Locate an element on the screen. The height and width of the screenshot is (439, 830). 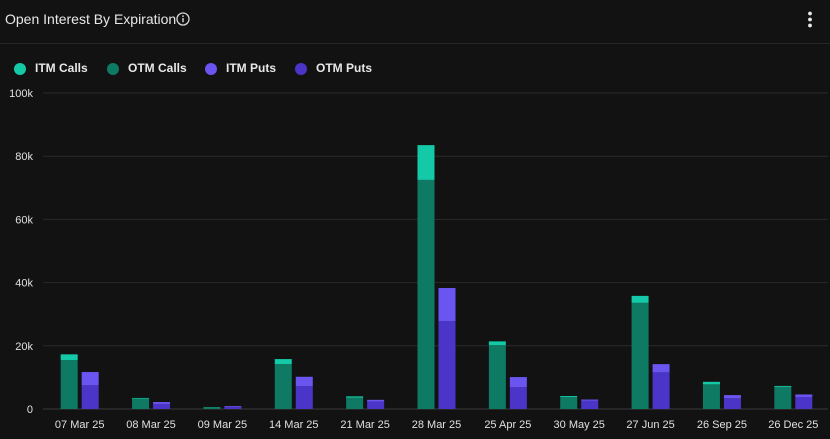
x-tick-label: 09 Mar 25 is located at coordinates (223, 425).